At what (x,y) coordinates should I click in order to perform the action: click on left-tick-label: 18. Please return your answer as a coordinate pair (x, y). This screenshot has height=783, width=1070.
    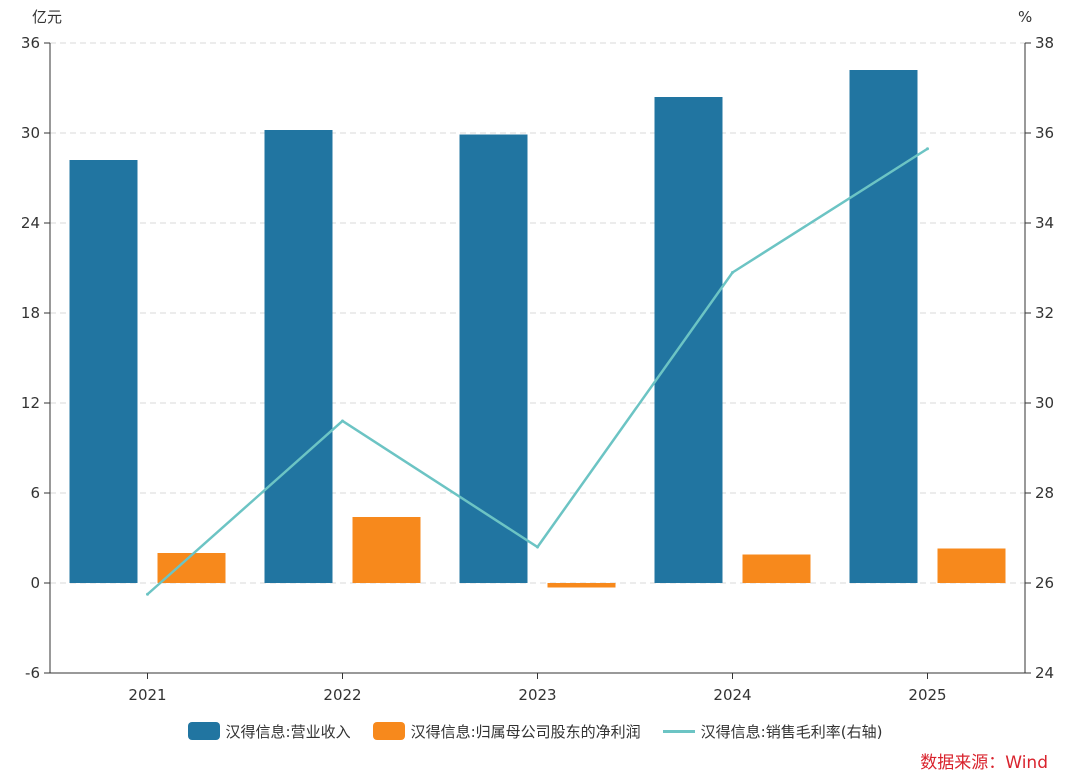
    Looking at the image, I should click on (30, 313).